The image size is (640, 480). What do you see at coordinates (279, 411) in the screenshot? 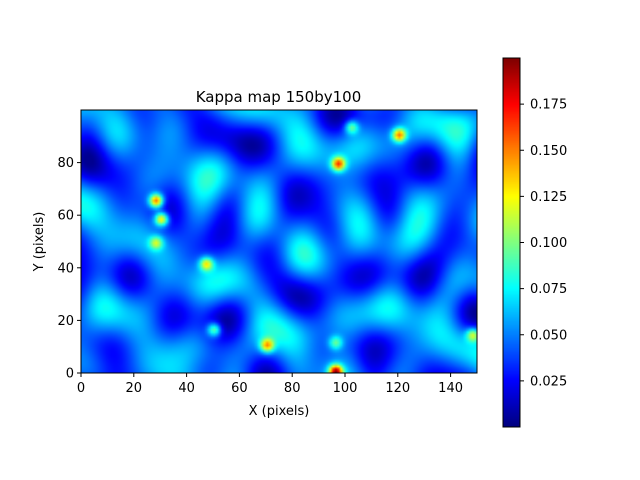
I see `x-axis-label: X (pixels)` at bounding box center [279, 411].